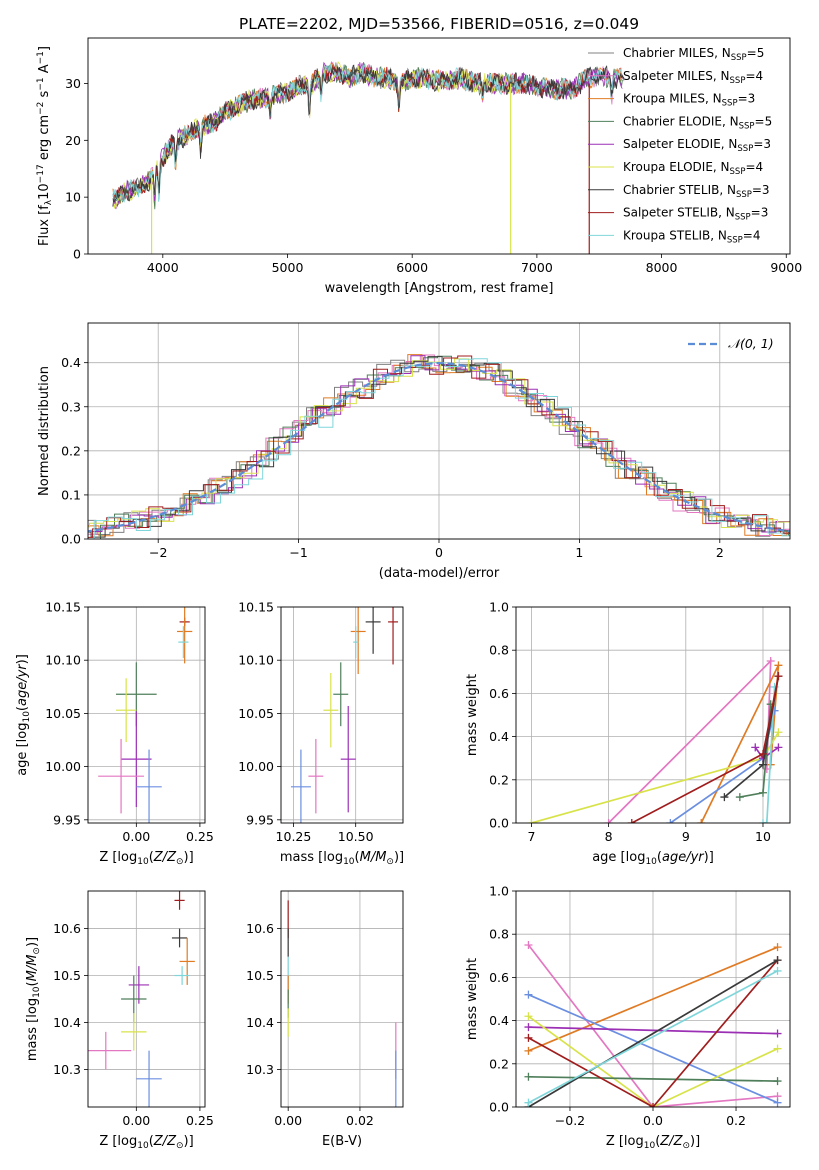 Image resolution: width=819 pixels, height=1170 pixels. I want to click on y-tick-label: 10.6, so click(260, 928).